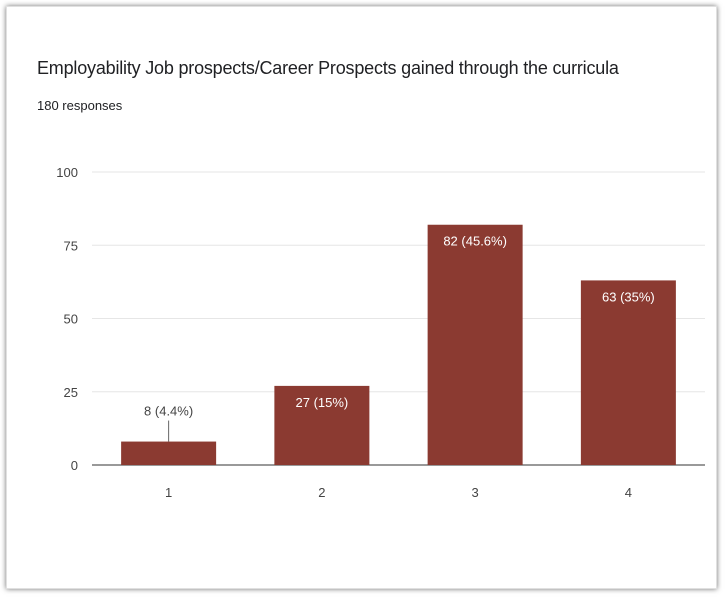  Describe the element at coordinates (80, 105) in the screenshot. I see `response-count: 180 responses` at that location.